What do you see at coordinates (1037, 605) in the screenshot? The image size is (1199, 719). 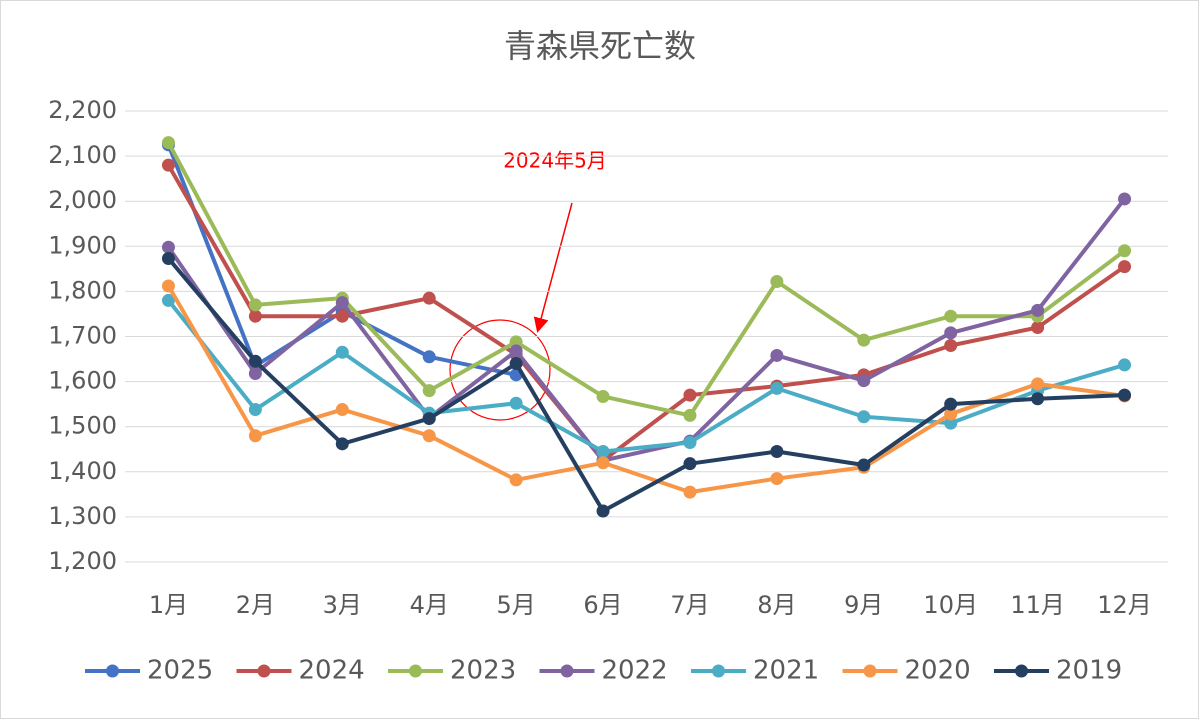 I see `x-tick-label: 11月` at bounding box center [1037, 605].